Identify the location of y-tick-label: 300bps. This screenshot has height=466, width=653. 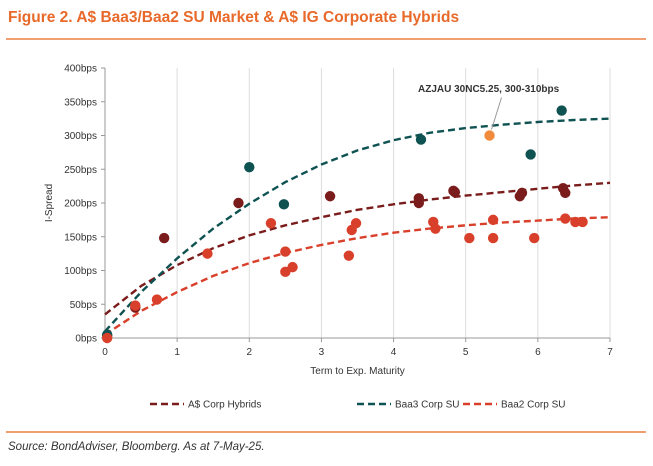
(80, 136).